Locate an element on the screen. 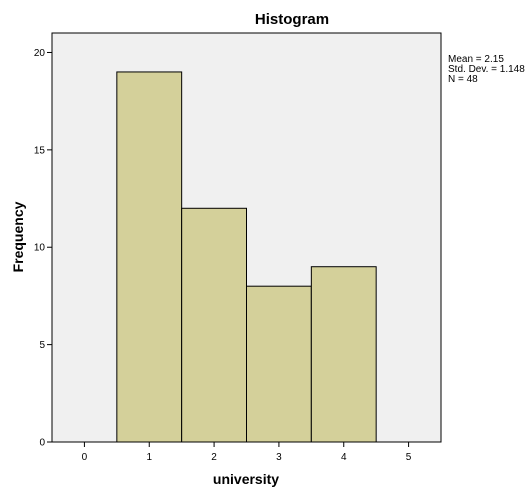 This screenshot has height=488, width=530. stats-std-dev: Std. Dev. = 1.148 is located at coordinates (486, 69).